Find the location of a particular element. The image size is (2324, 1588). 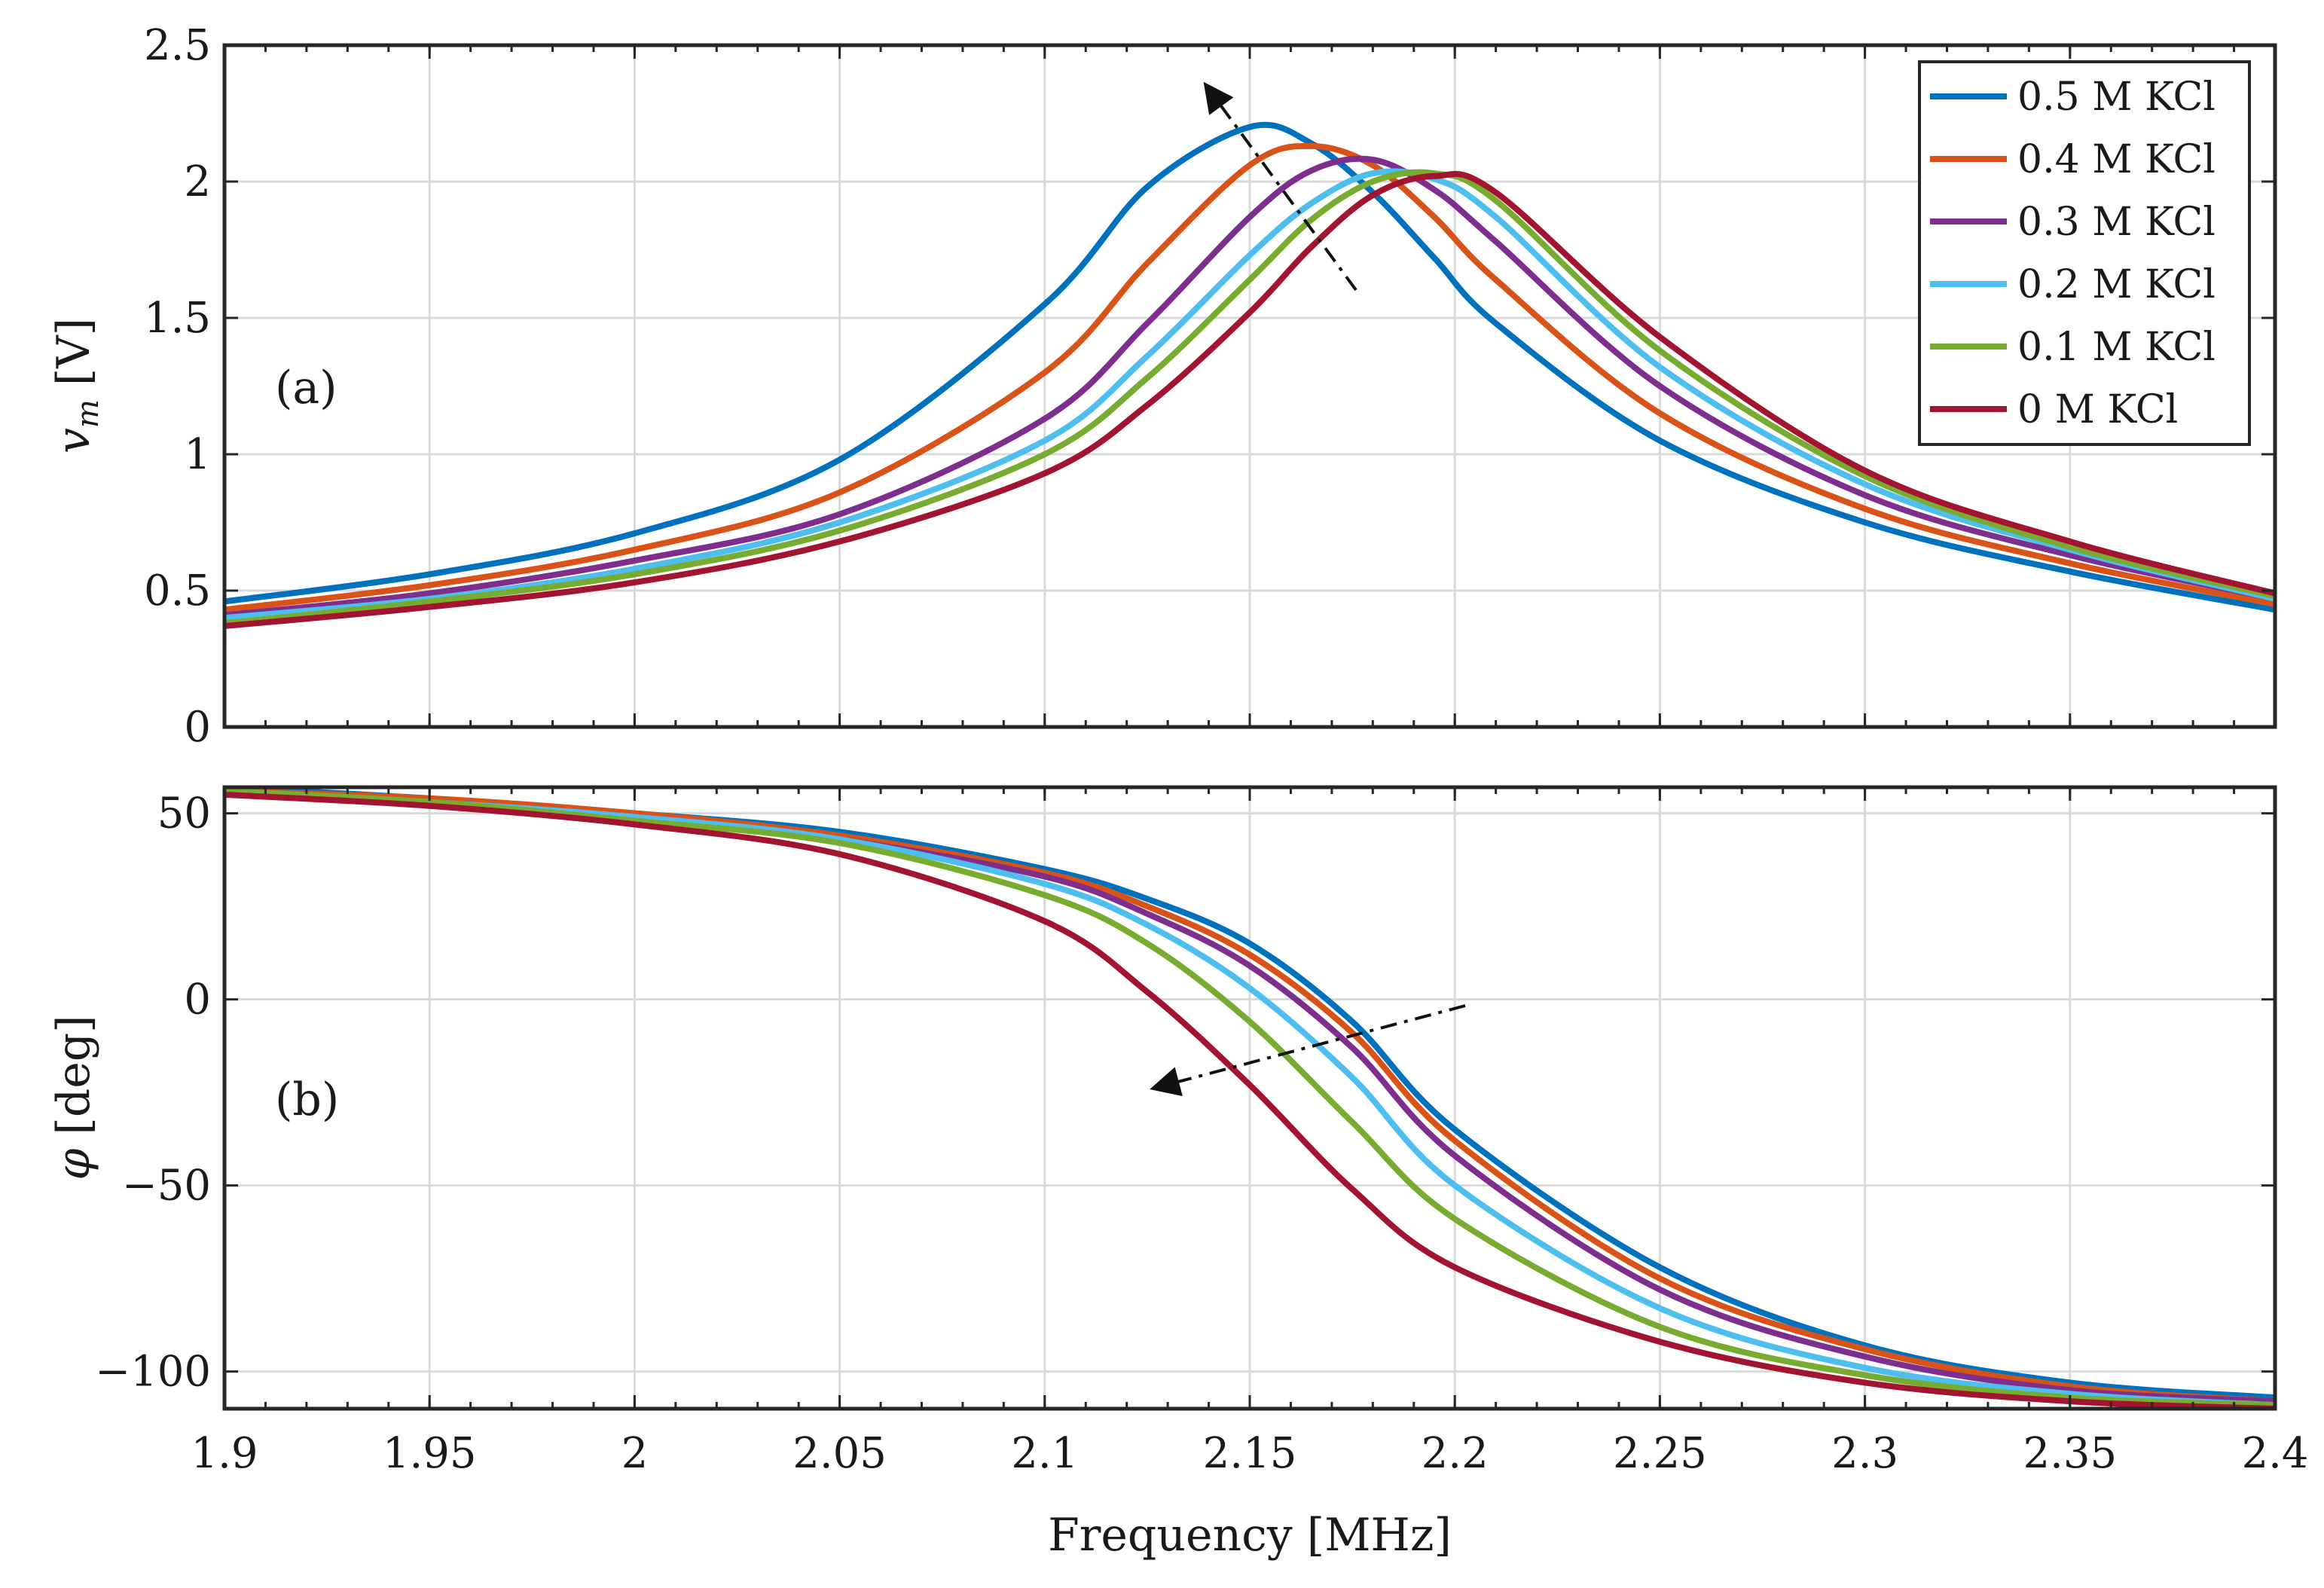

y-tick-label: 2.5 is located at coordinates (178, 45).